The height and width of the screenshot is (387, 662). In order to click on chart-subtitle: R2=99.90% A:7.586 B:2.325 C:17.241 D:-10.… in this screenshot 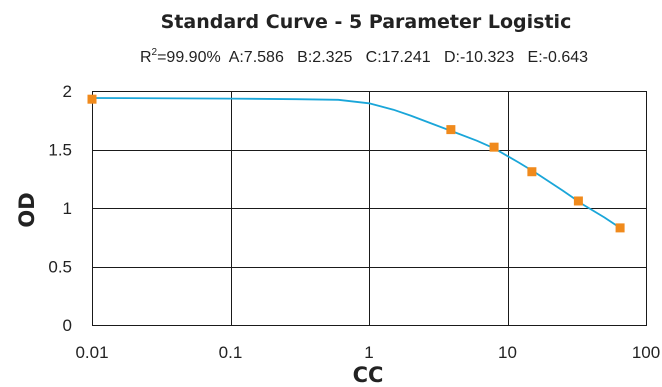, I will do `click(364, 56)`.